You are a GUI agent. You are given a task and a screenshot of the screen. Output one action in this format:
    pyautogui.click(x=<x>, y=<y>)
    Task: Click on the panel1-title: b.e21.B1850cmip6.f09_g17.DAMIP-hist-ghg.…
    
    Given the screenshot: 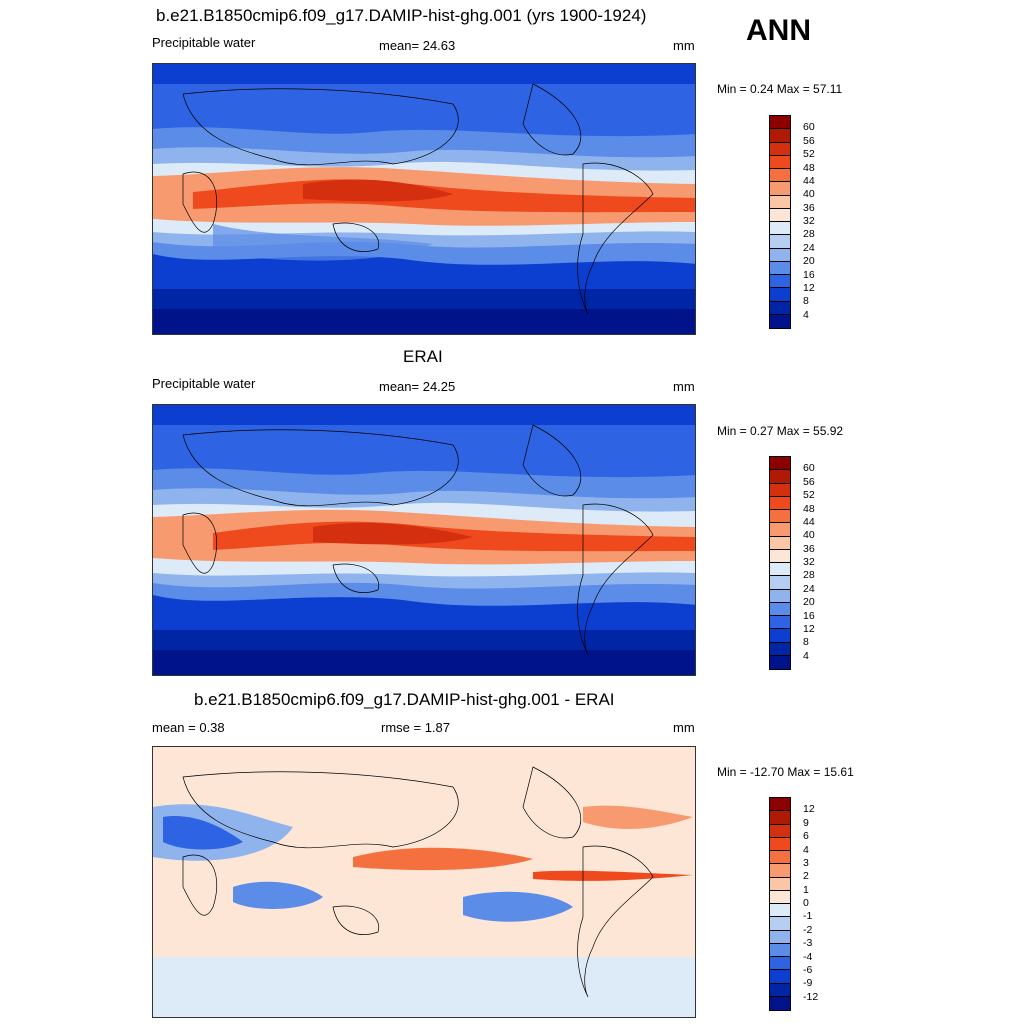 What is the action you would take?
    pyautogui.click(x=401, y=15)
    